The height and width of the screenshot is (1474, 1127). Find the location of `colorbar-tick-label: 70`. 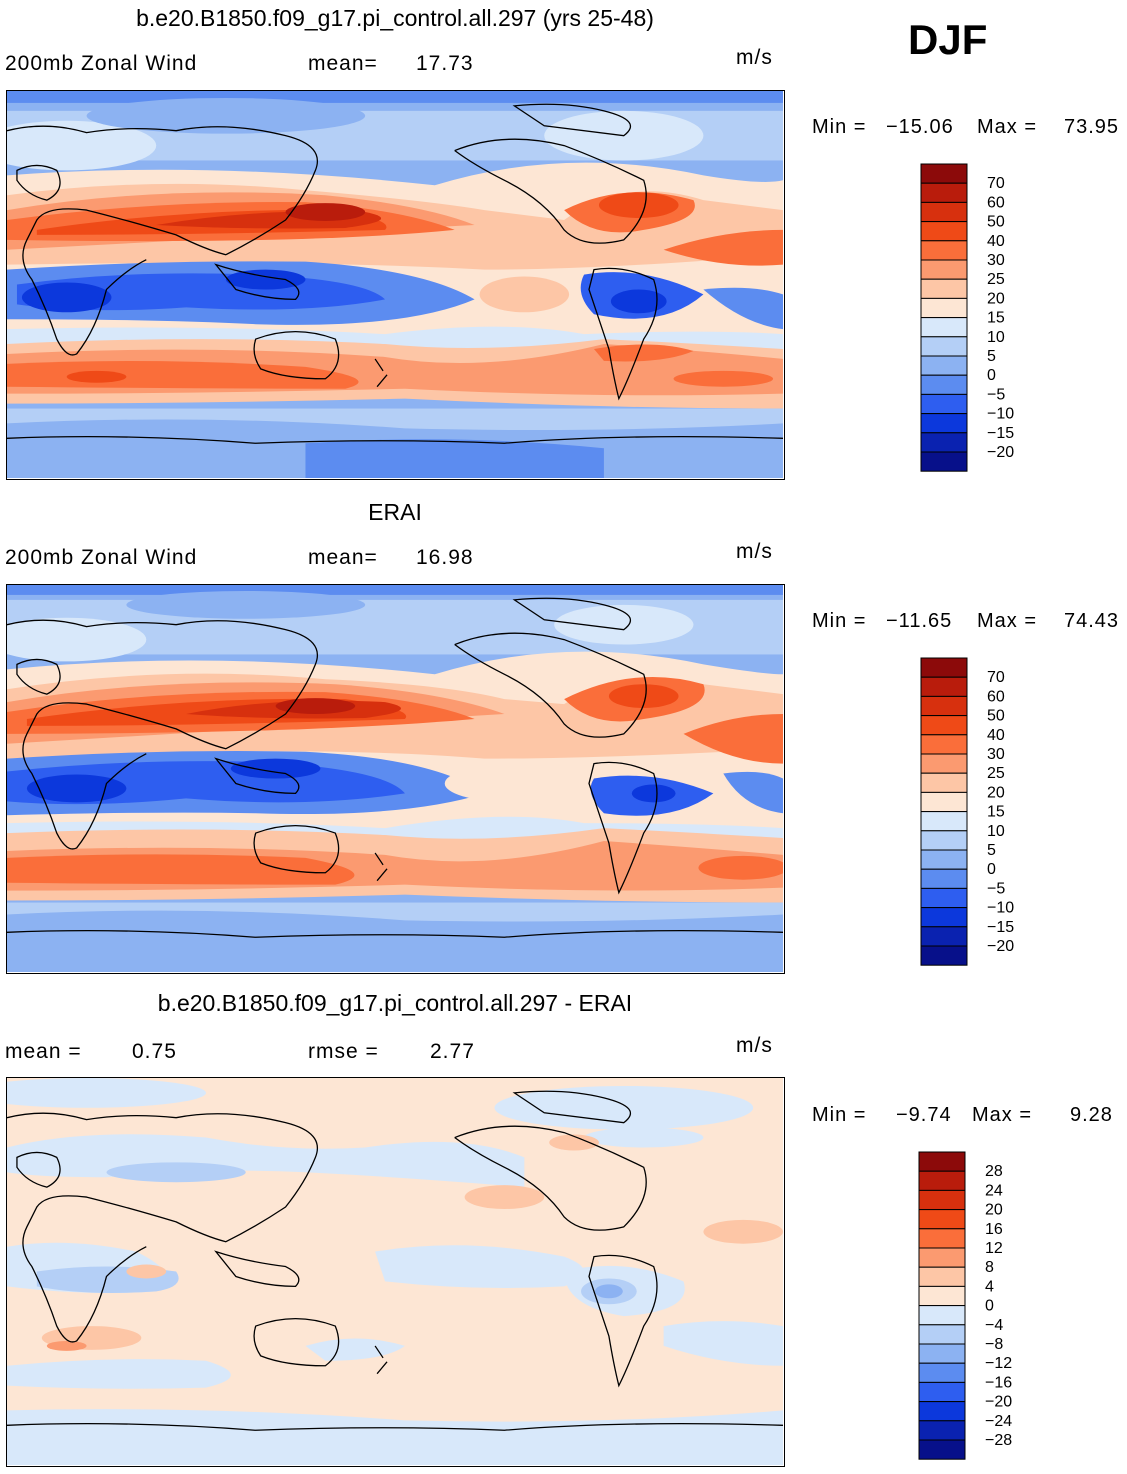

colorbar-tick-label: 70 is located at coordinates (996, 183).